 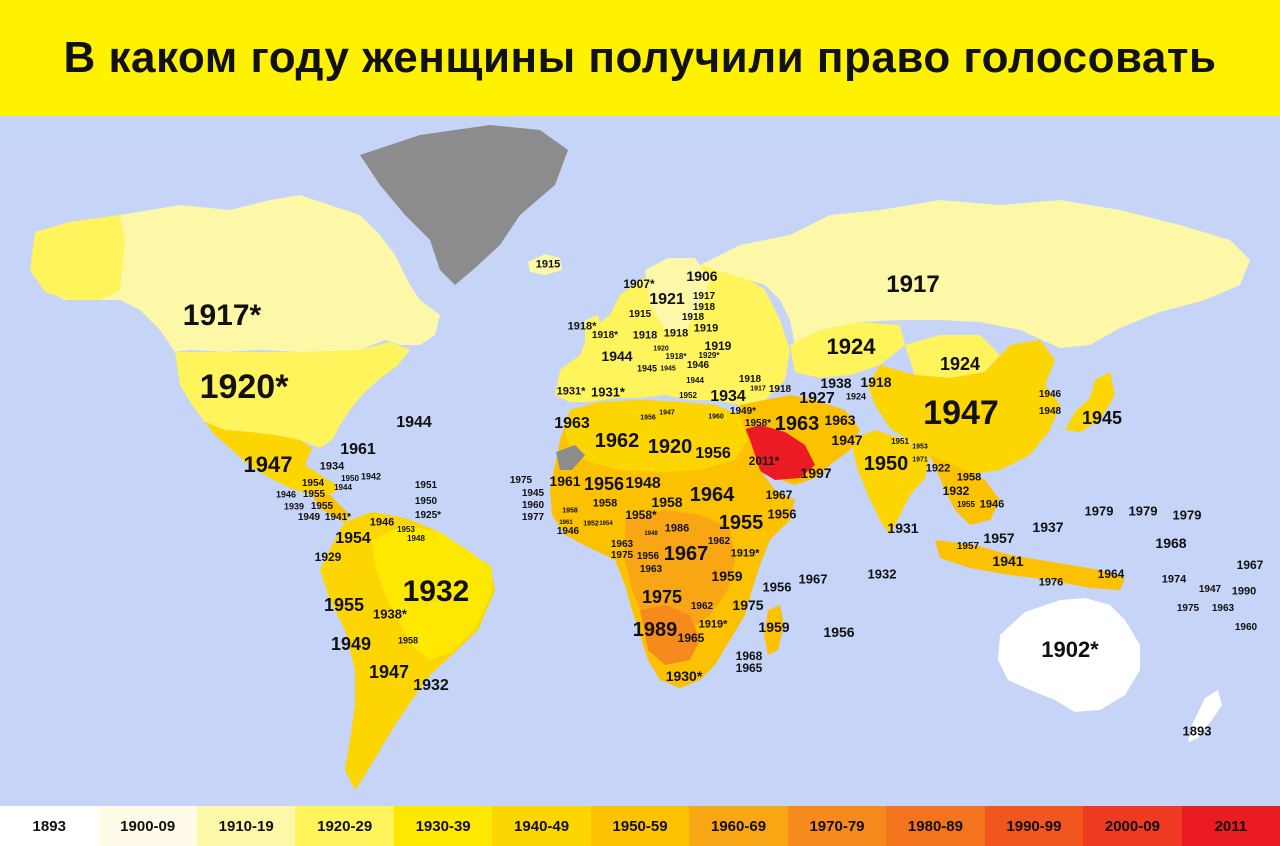 What do you see at coordinates (677, 294) in the screenshot?
I see `scandinavia` at bounding box center [677, 294].